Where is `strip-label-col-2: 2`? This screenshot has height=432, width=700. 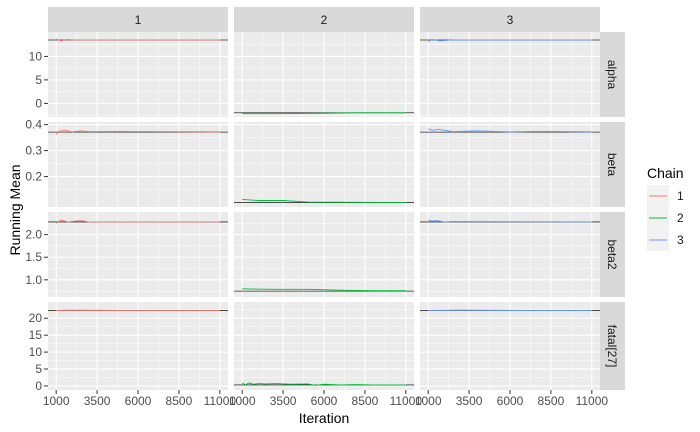
strip-label-col-2: 2 is located at coordinates (324, 20).